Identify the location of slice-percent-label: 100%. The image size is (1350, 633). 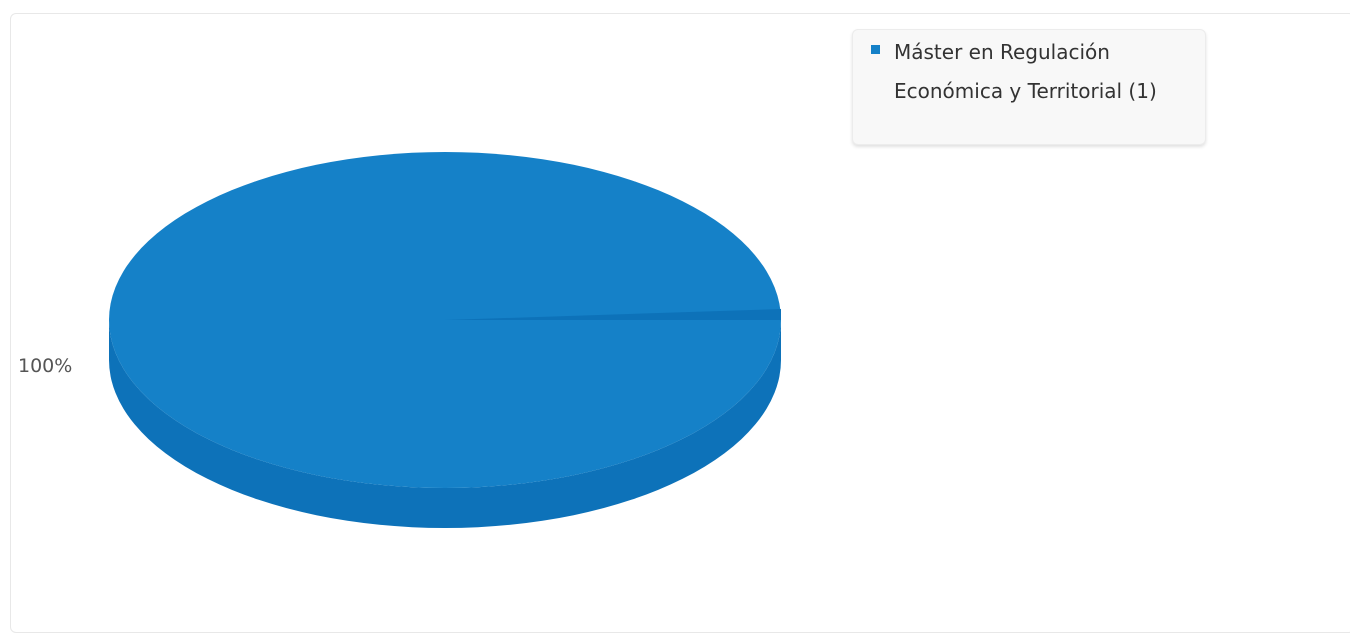
(45, 366).